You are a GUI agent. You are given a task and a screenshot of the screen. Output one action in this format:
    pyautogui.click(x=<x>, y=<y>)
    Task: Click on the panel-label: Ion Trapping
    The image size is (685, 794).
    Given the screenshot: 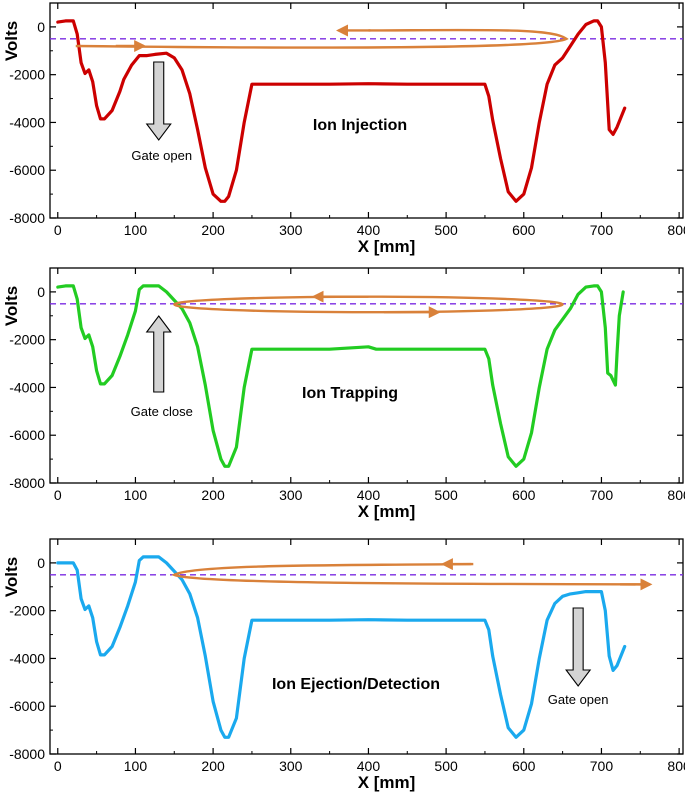 What is the action you would take?
    pyautogui.click(x=350, y=393)
    